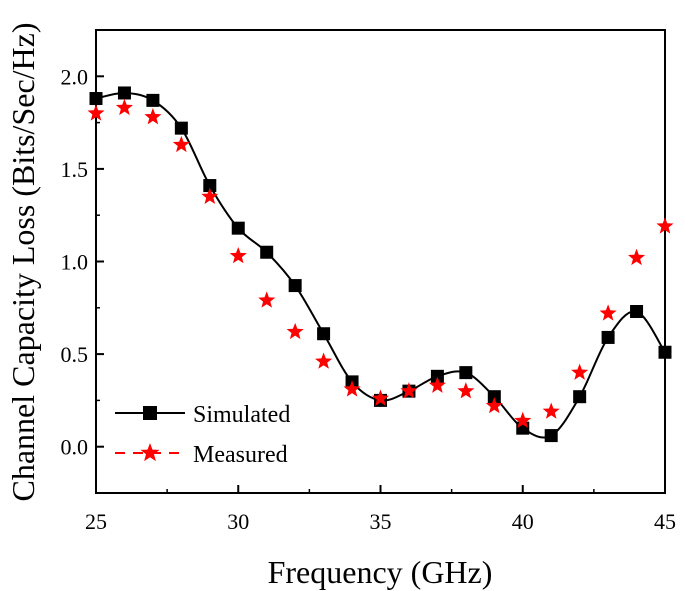  What do you see at coordinates (23, 261) in the screenshot?
I see `y-axis-title: Channel Capacity Loss (Bits/Sec/Hz)` at bounding box center [23, 261].